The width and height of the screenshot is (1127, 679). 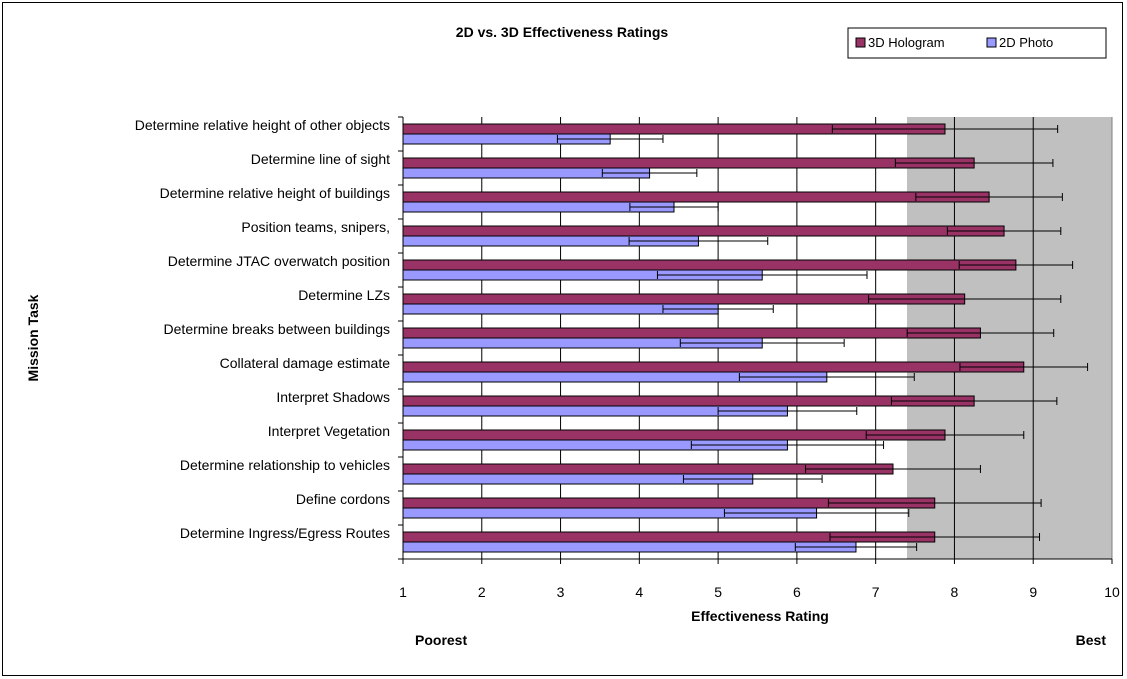 What do you see at coordinates (482, 592) in the screenshot?
I see `x-tick-label-2: 2` at bounding box center [482, 592].